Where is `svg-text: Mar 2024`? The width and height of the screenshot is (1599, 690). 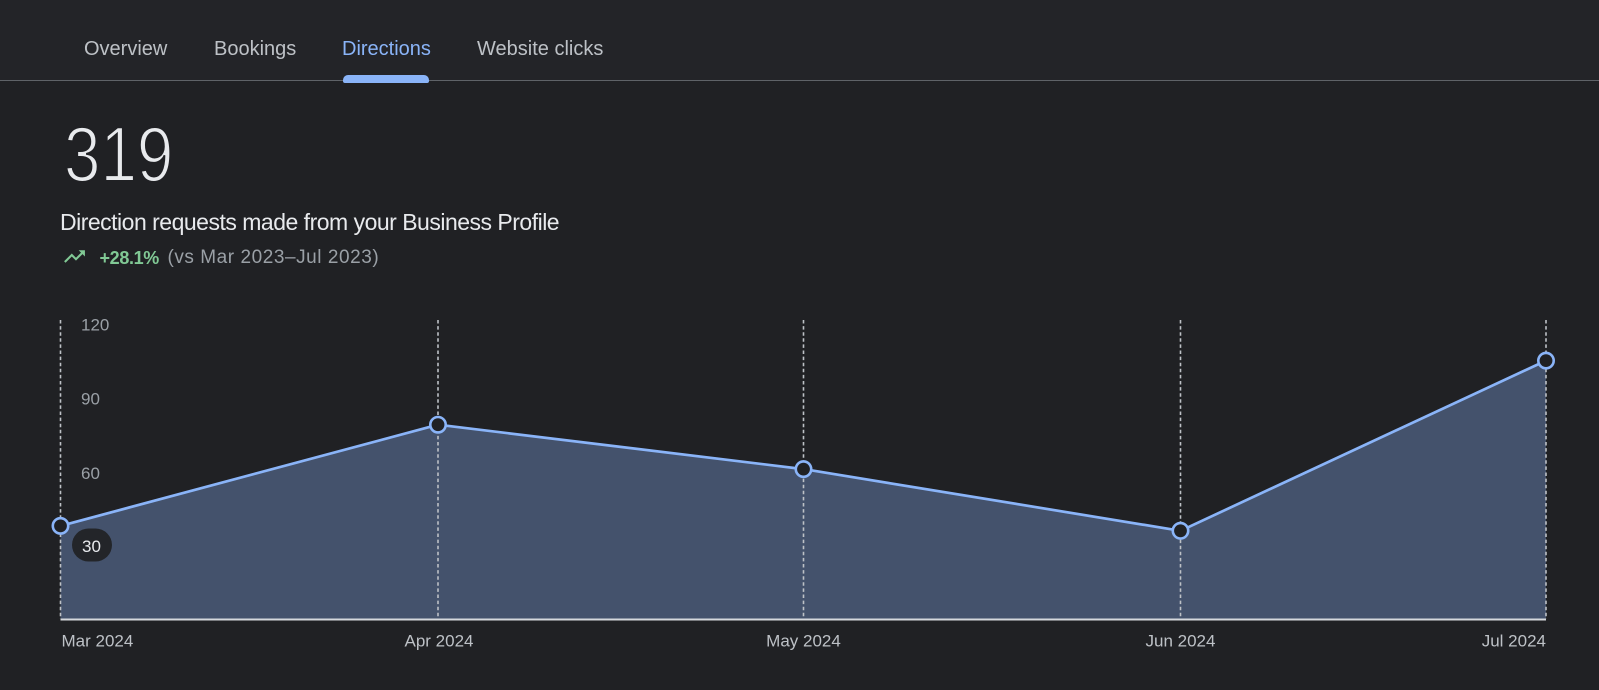
svg-text: Mar 2024 is located at coordinates (98, 641).